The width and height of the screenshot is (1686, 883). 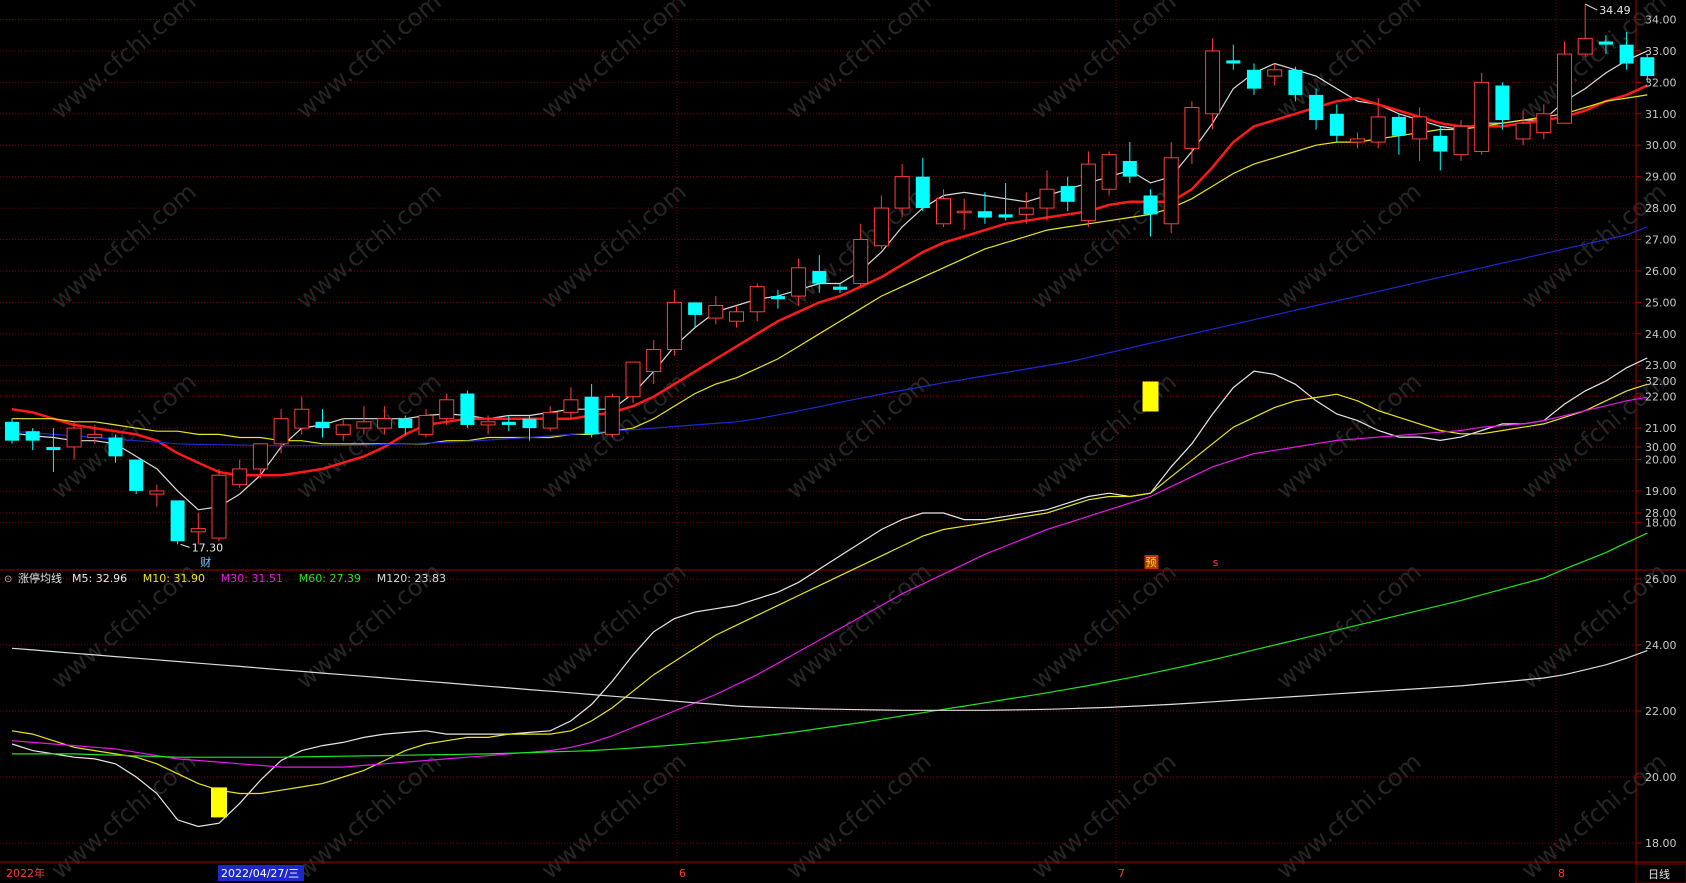 What do you see at coordinates (219, 802) in the screenshot?
I see `limit-up-marker` at bounding box center [219, 802].